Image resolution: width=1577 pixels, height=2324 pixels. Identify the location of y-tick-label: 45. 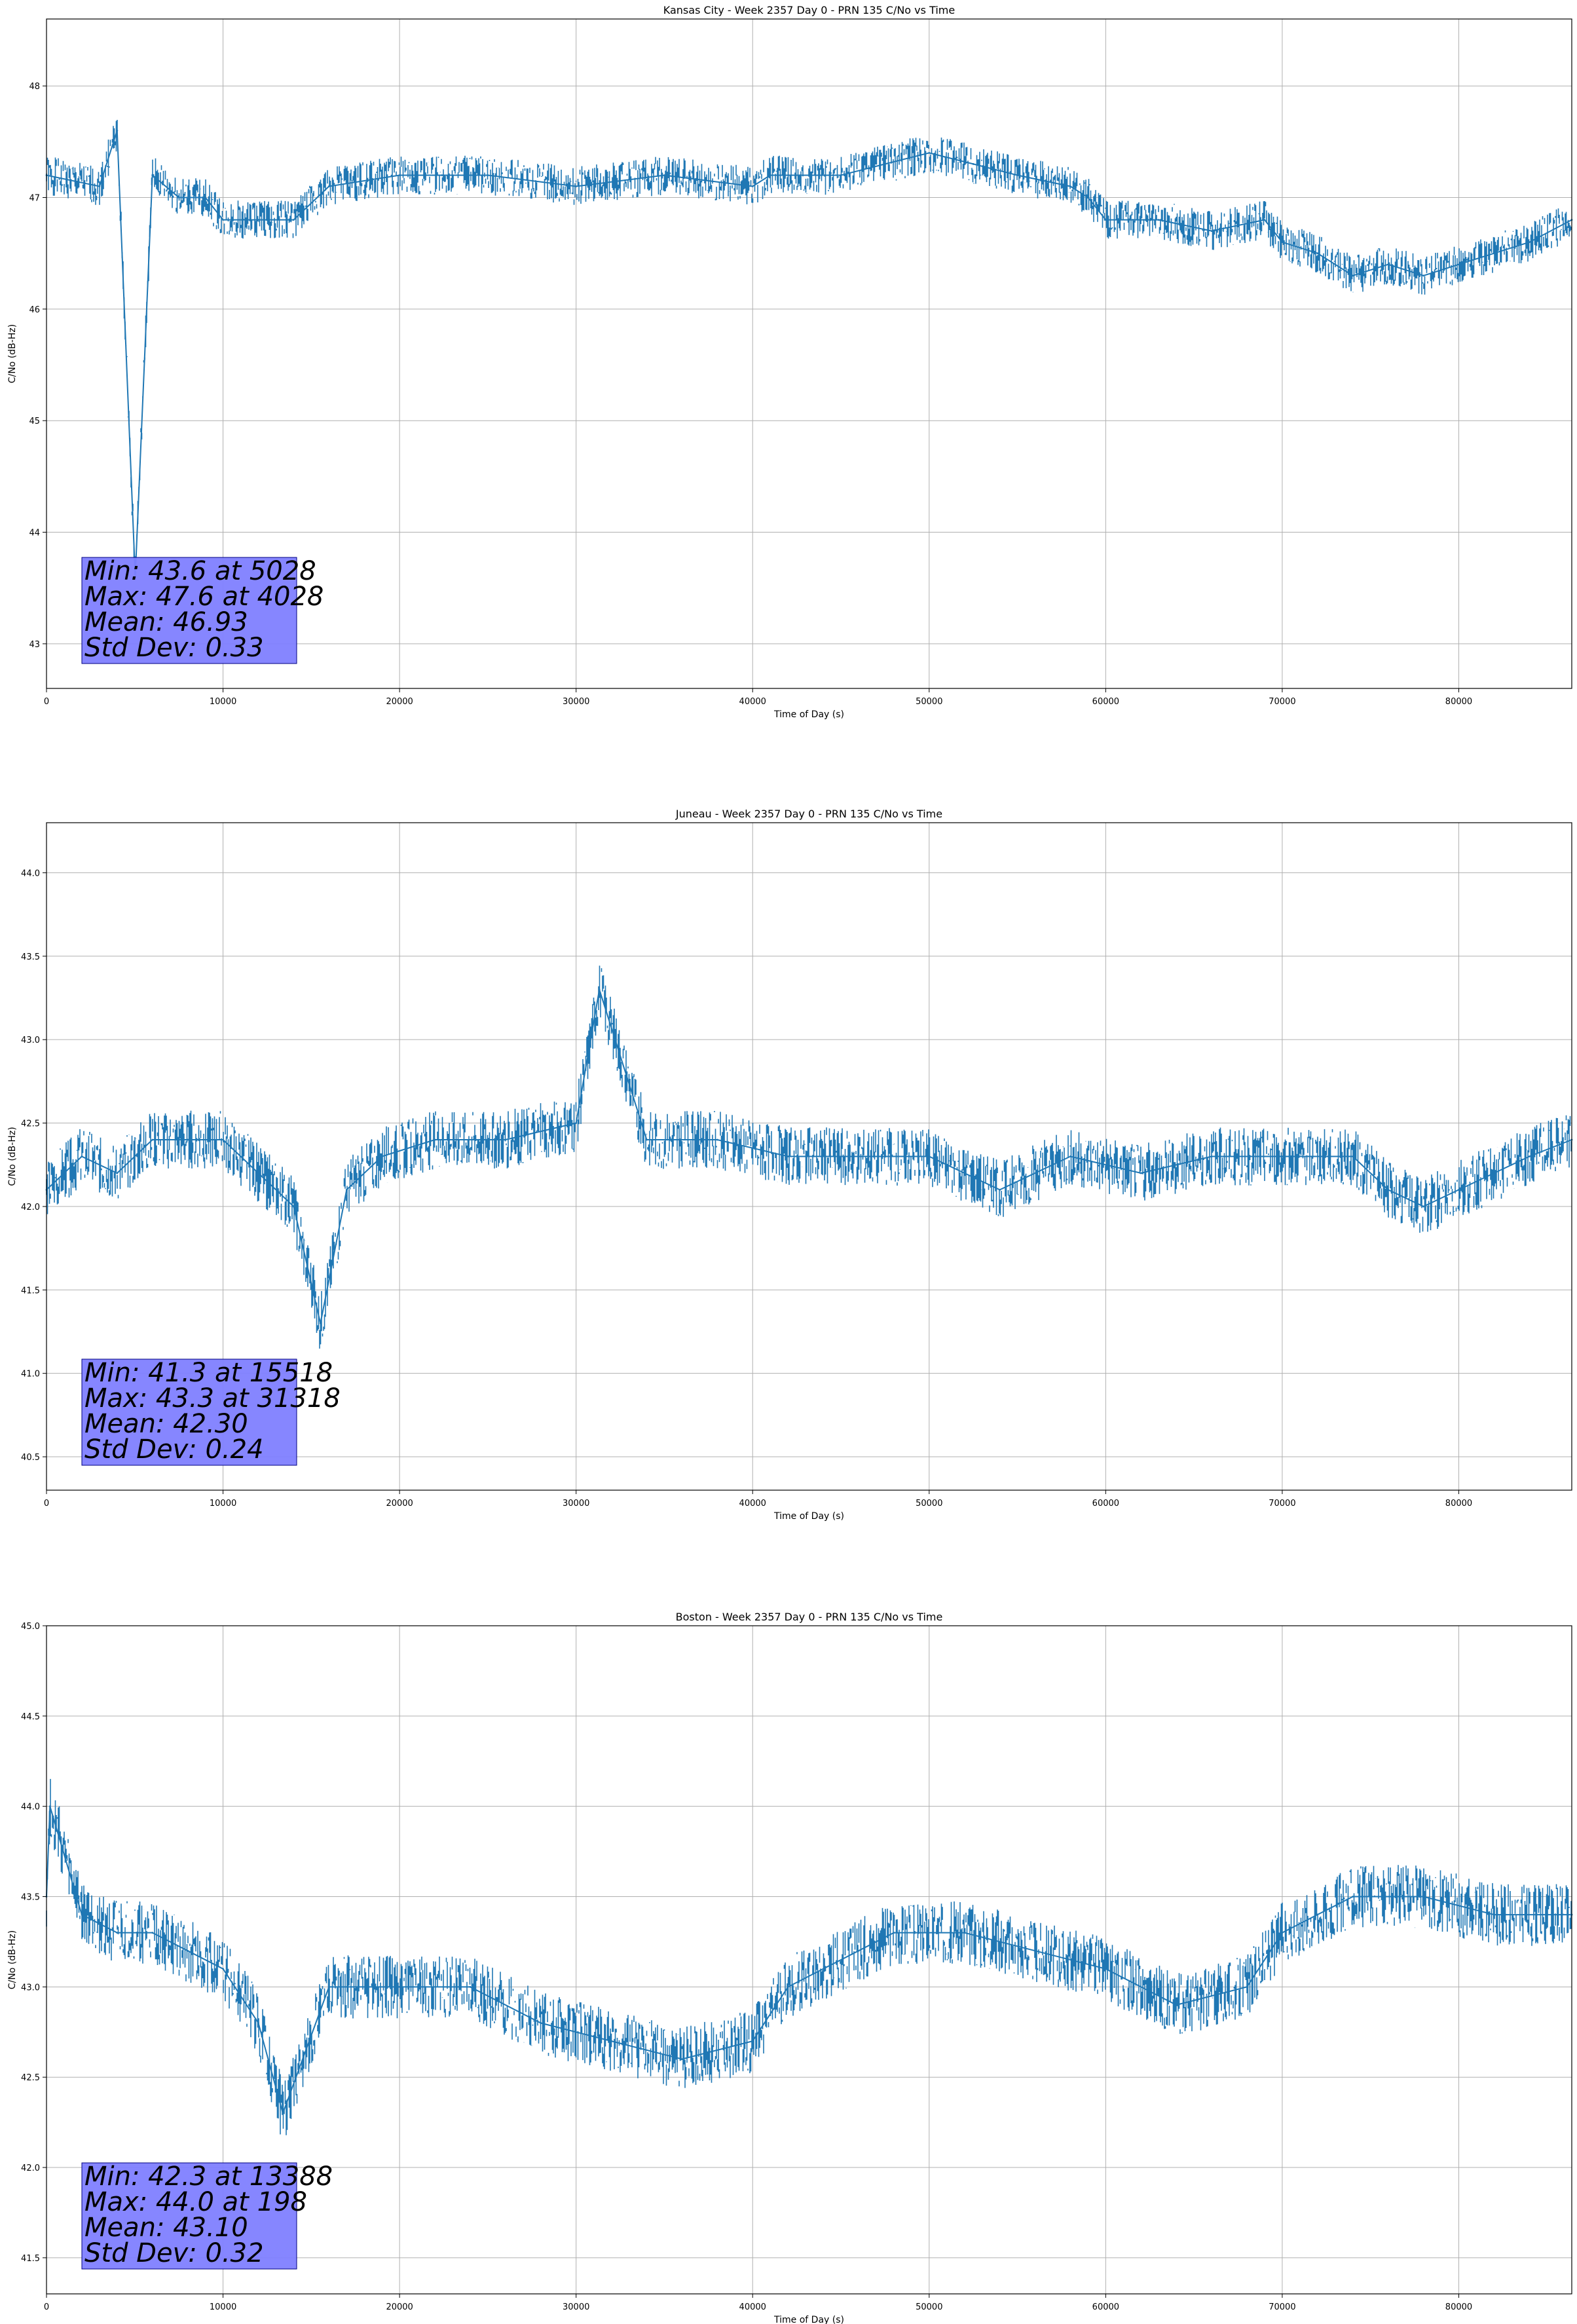
(34, 421).